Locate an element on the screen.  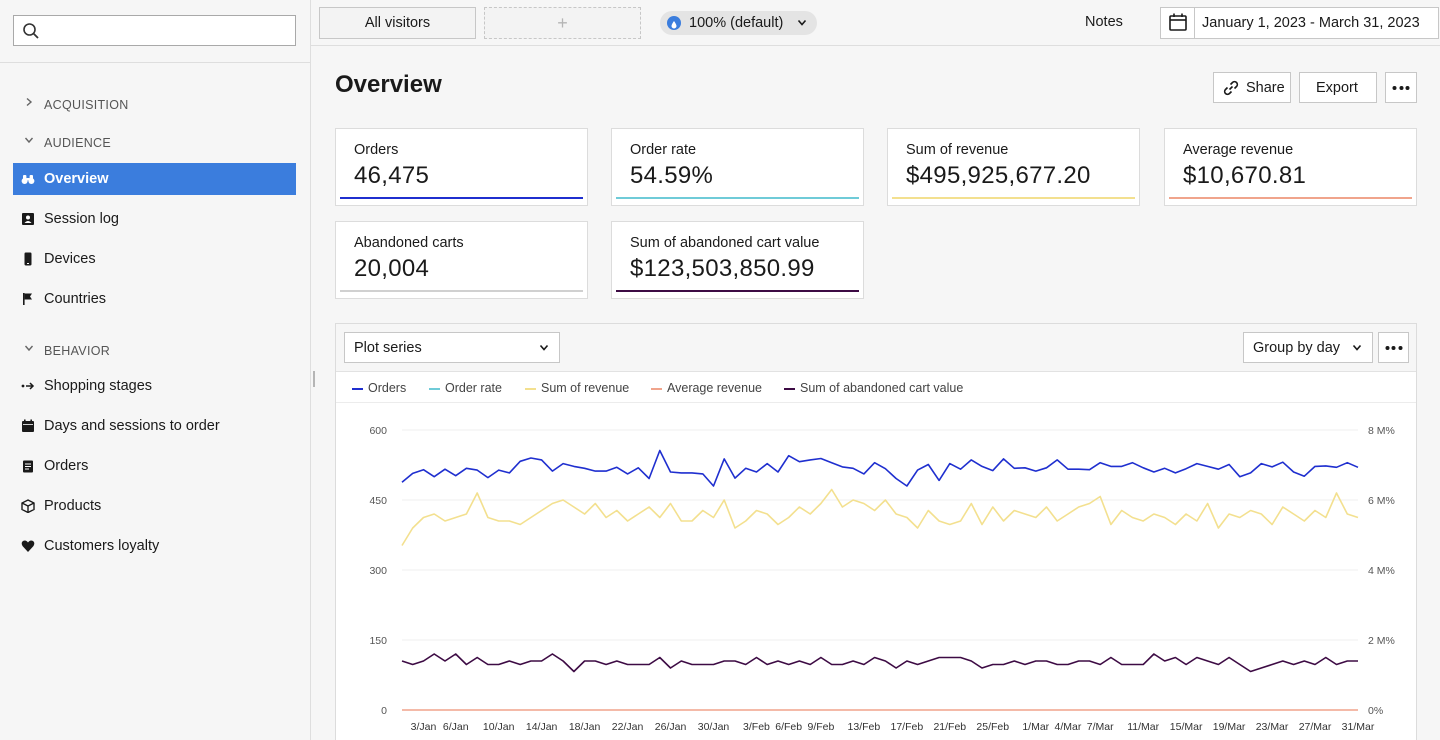
x-axis-tick-label: 9/Feb is located at coordinates (820, 727).